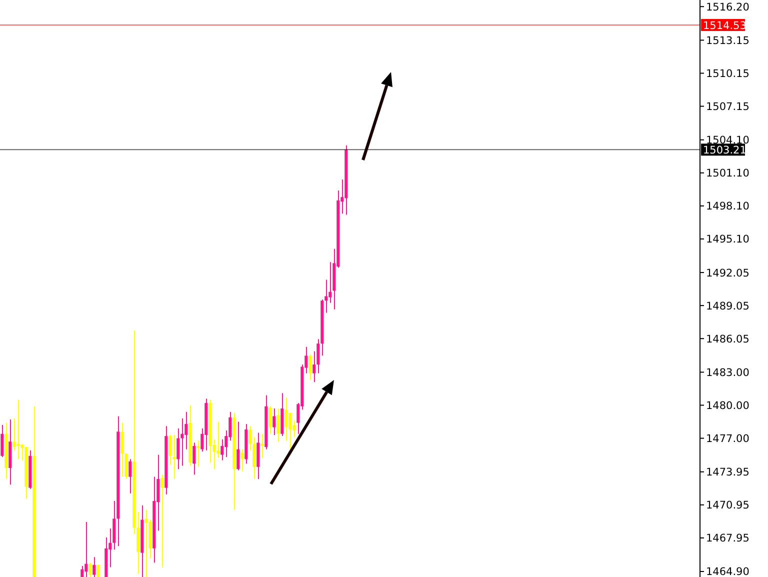  What do you see at coordinates (728, 506) in the screenshot?
I see `y-tick-label: 1470.95` at bounding box center [728, 506].